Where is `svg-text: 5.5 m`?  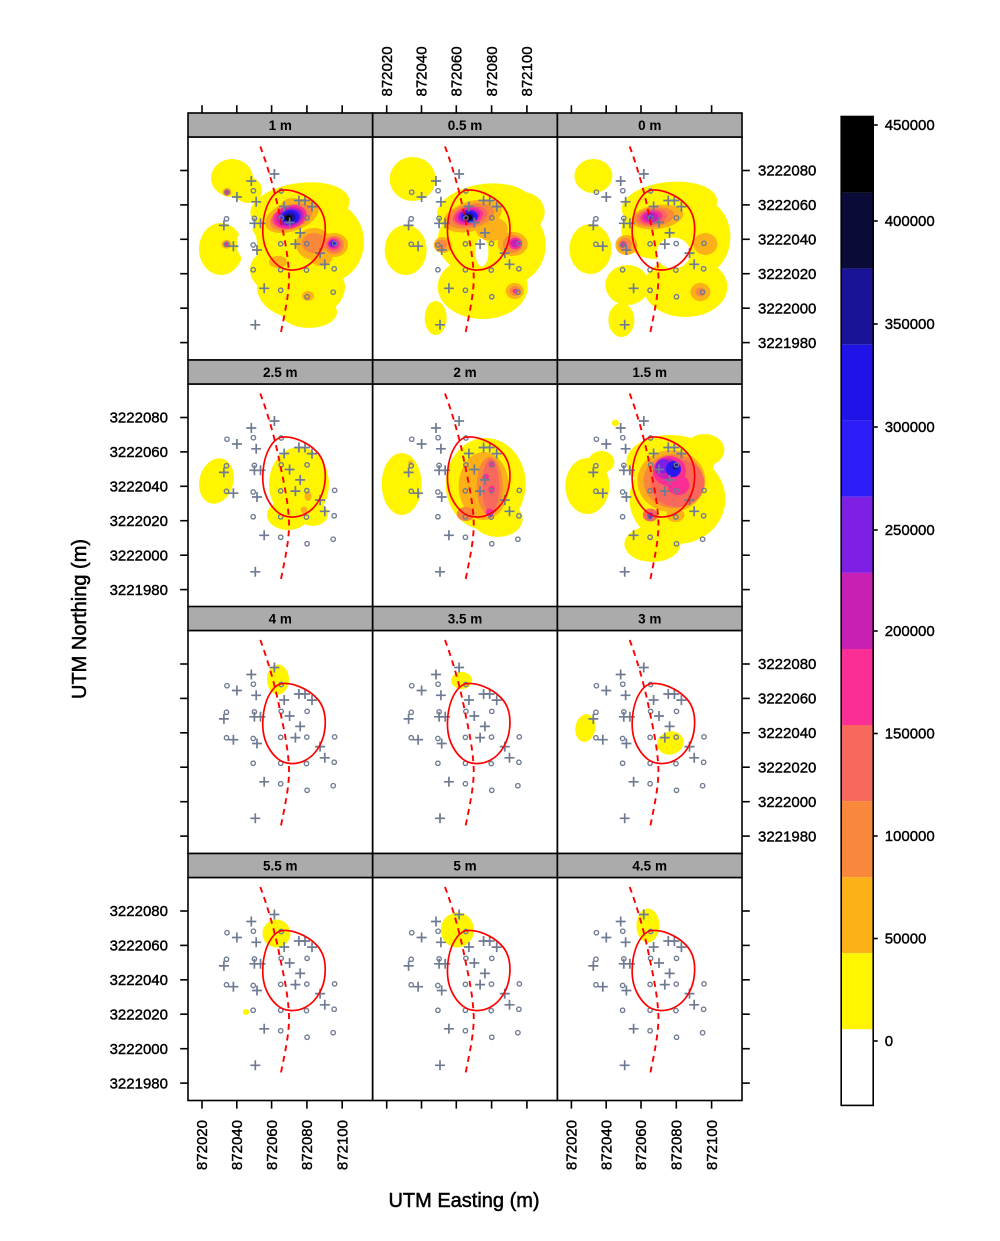 svg-text: 5.5 m is located at coordinates (280, 866).